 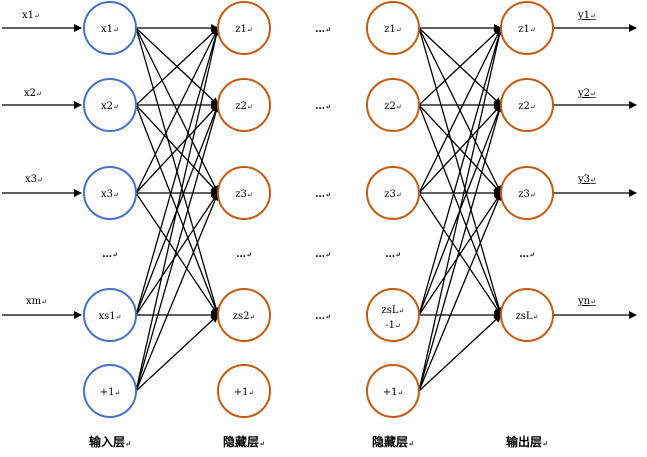 What do you see at coordinates (323, 194) in the screenshot?
I see `middle-ellipsis-3: …↵` at bounding box center [323, 194].